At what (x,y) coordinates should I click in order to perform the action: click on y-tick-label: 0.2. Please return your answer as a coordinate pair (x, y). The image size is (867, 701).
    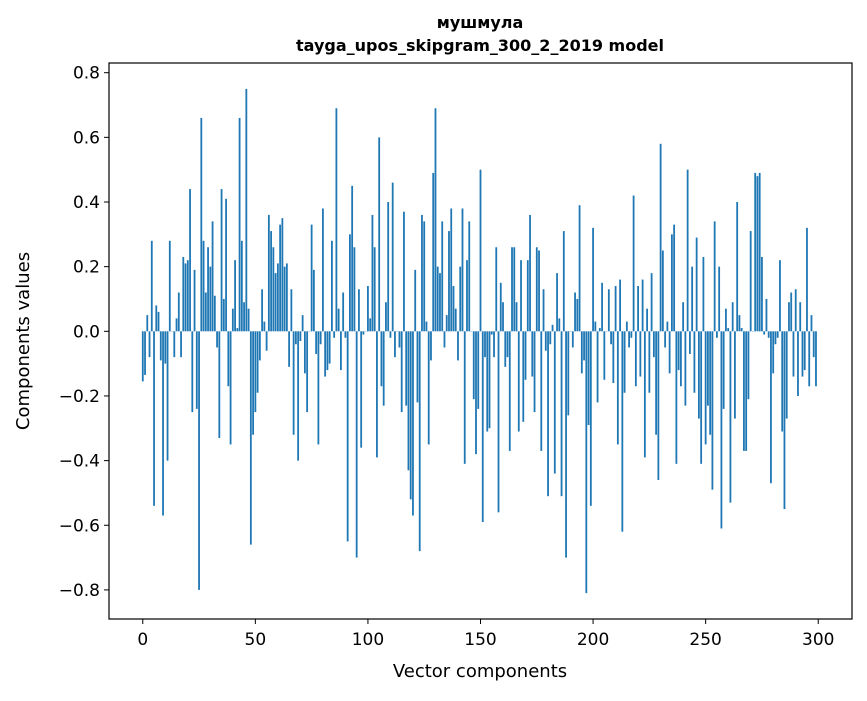
    Looking at the image, I should click on (86, 268).